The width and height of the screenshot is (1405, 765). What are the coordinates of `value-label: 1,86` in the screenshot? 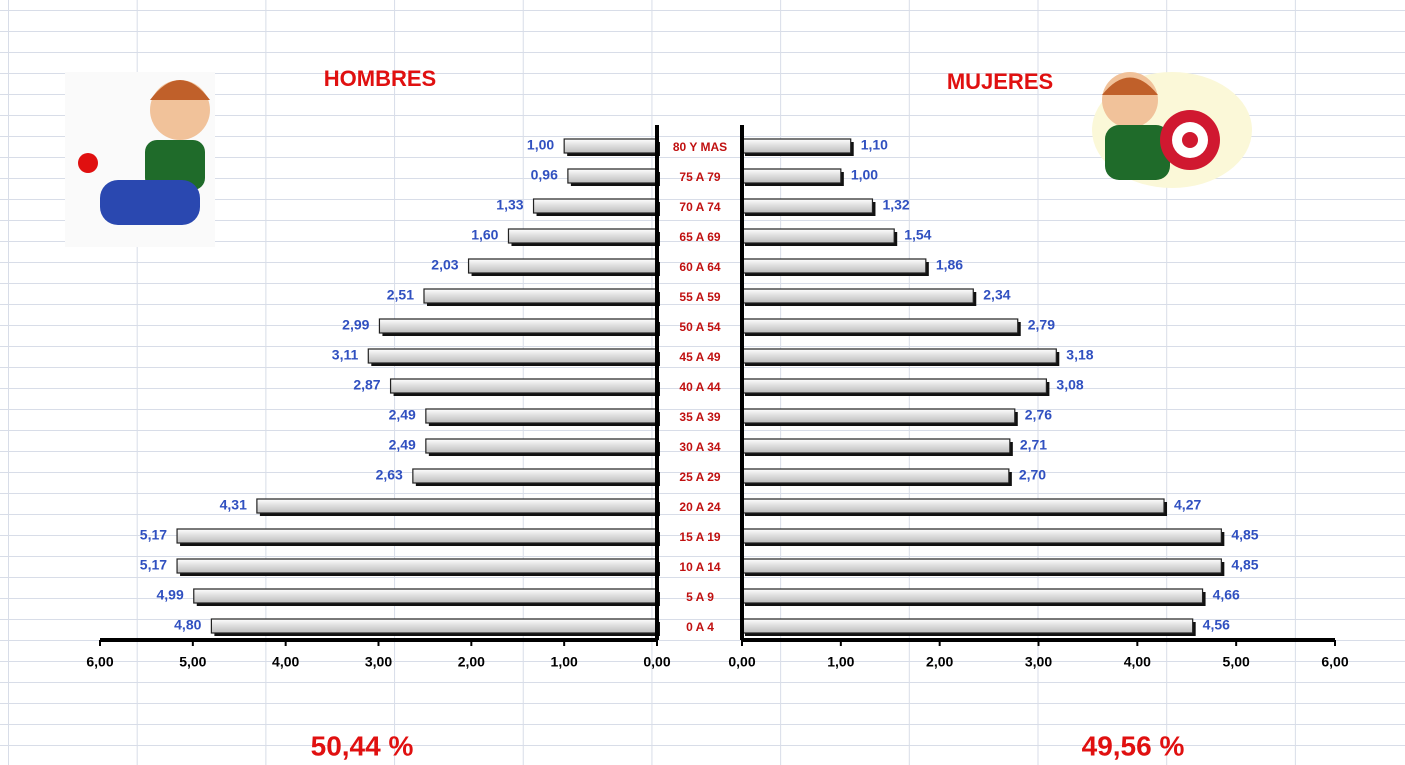 It's located at (949, 265).